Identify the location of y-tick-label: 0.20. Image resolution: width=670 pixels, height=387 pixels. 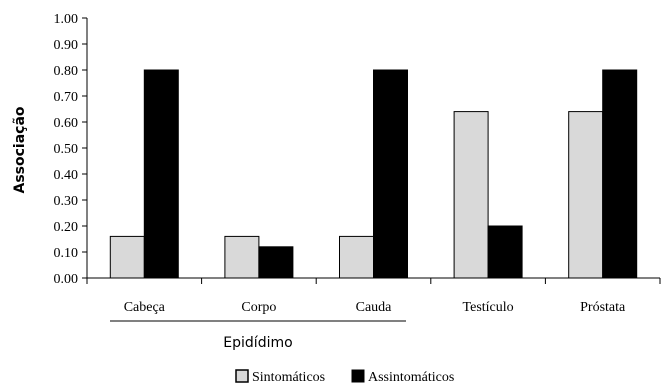
(66, 227).